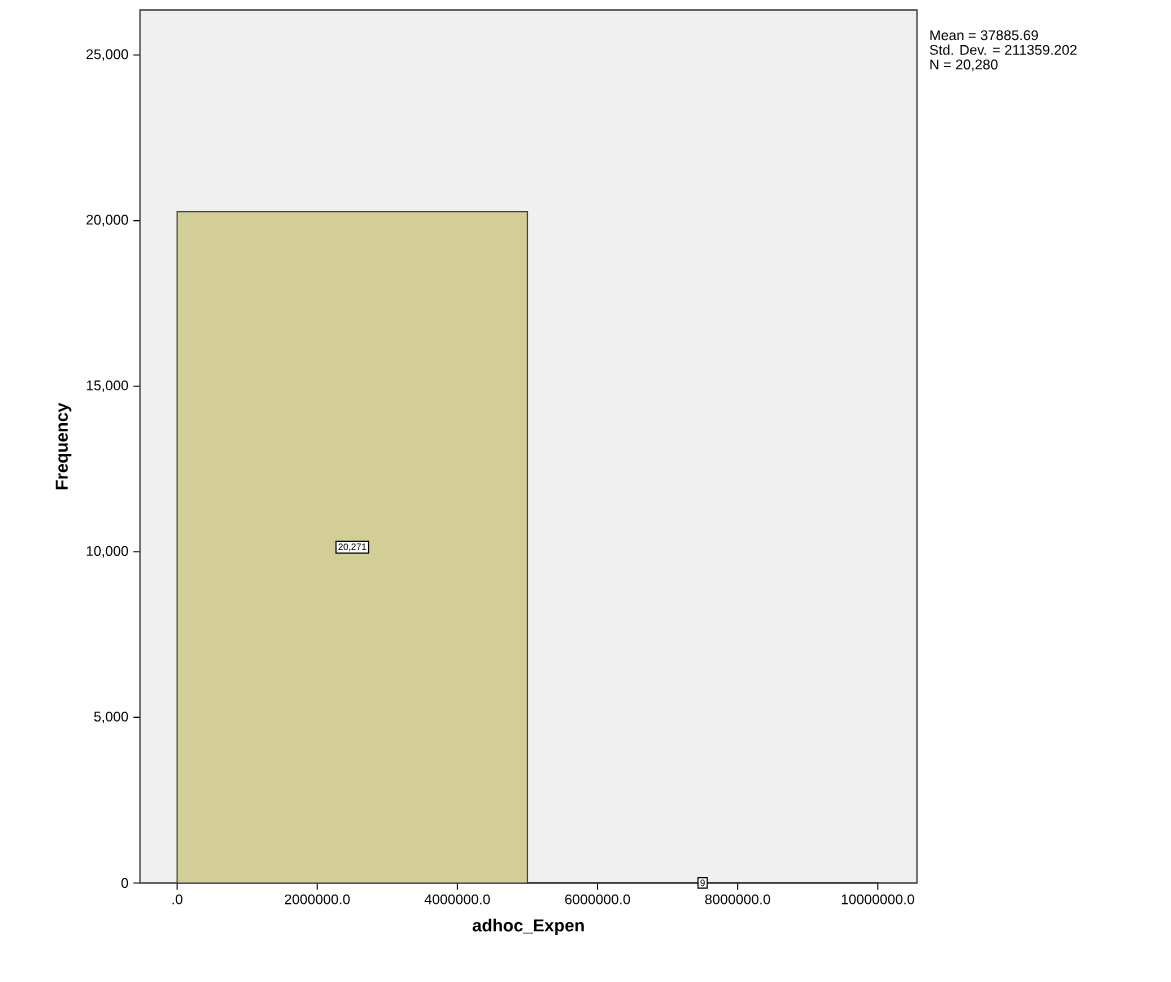 Image resolution: width=1171 pixels, height=982 pixels. Describe the element at coordinates (107, 220) in the screenshot. I see `y-tick-label: 20,000` at that location.